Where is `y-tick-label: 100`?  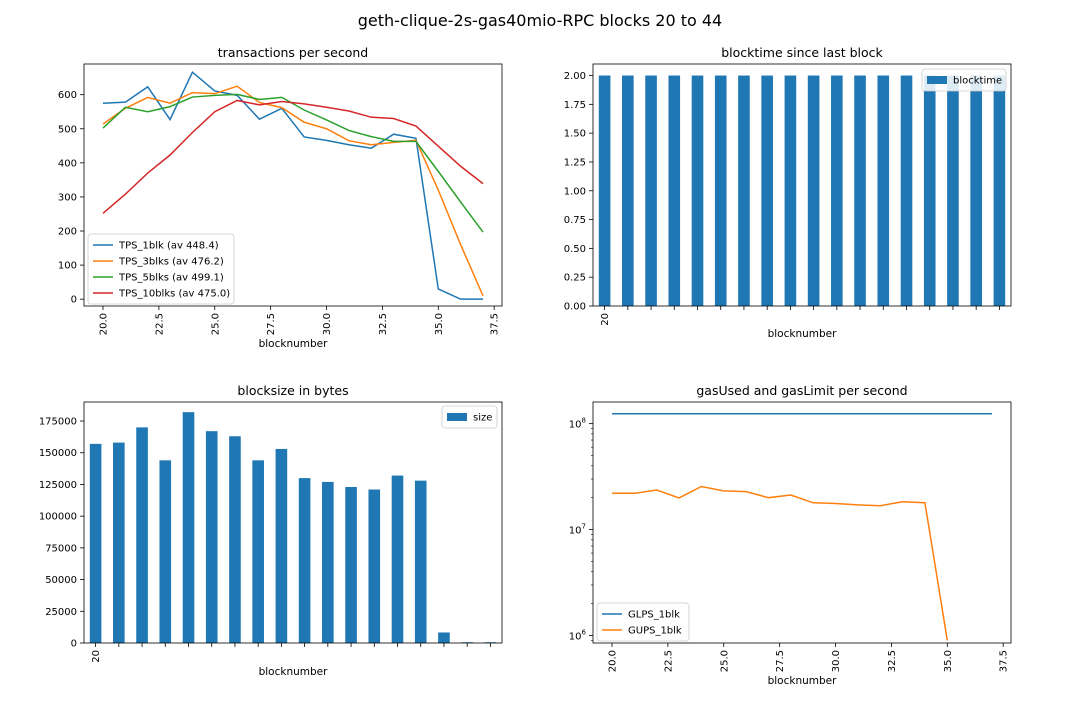
y-tick-label: 100 is located at coordinates (67, 266).